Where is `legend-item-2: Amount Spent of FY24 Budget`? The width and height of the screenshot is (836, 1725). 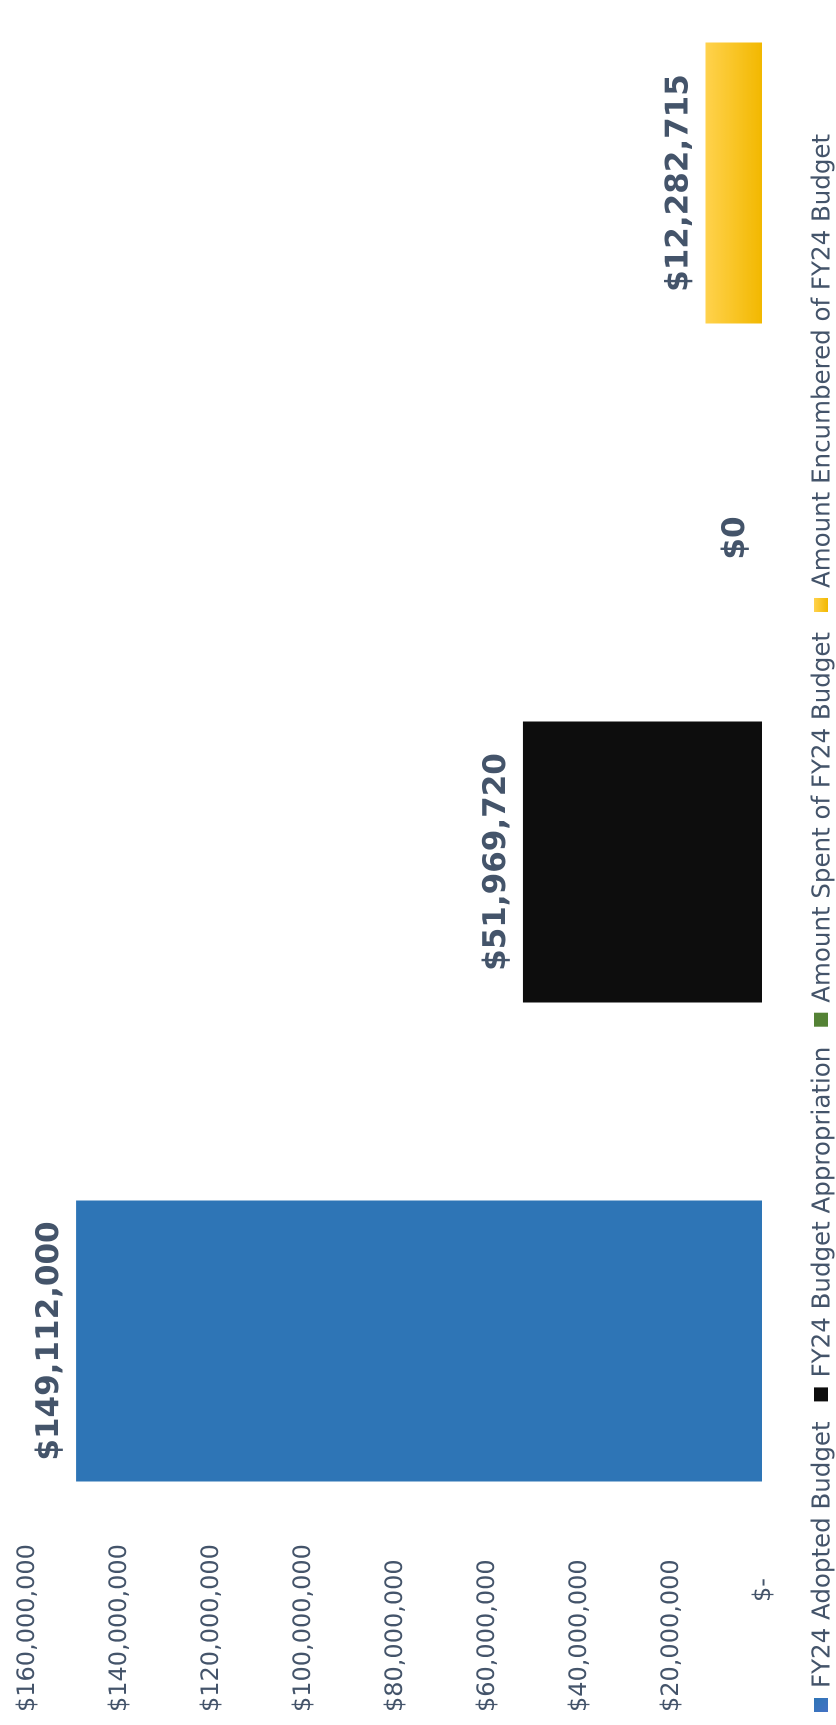 legend-item-2: Amount Spent of FY24 Budget is located at coordinates (821, 829).